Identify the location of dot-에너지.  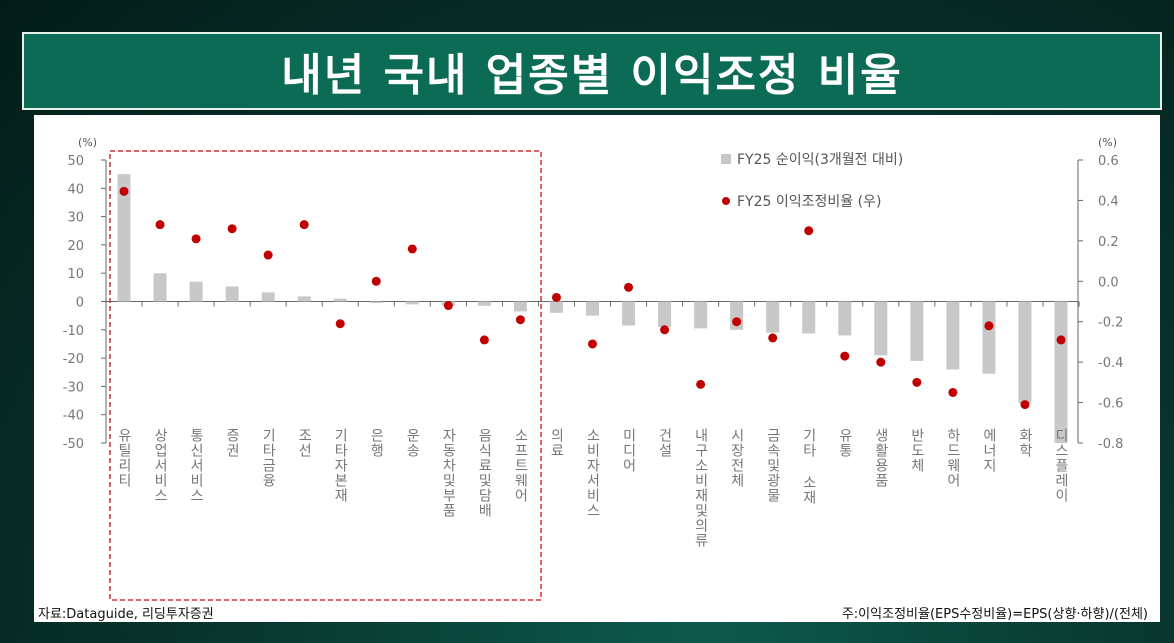
(989, 326).